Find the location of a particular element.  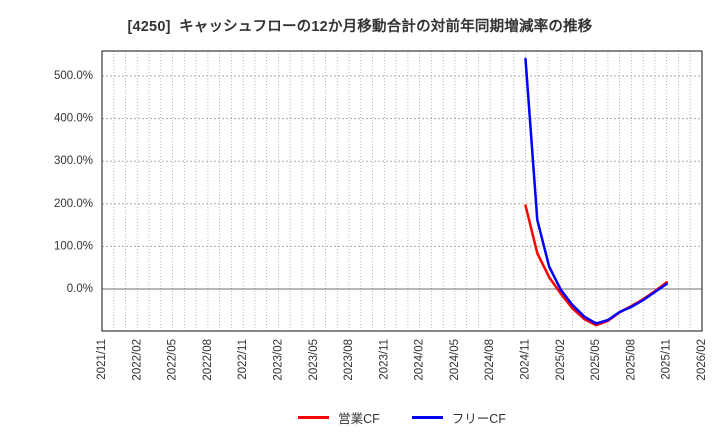

legend-item-operating-cf: 営業CF is located at coordinates (339, 417).